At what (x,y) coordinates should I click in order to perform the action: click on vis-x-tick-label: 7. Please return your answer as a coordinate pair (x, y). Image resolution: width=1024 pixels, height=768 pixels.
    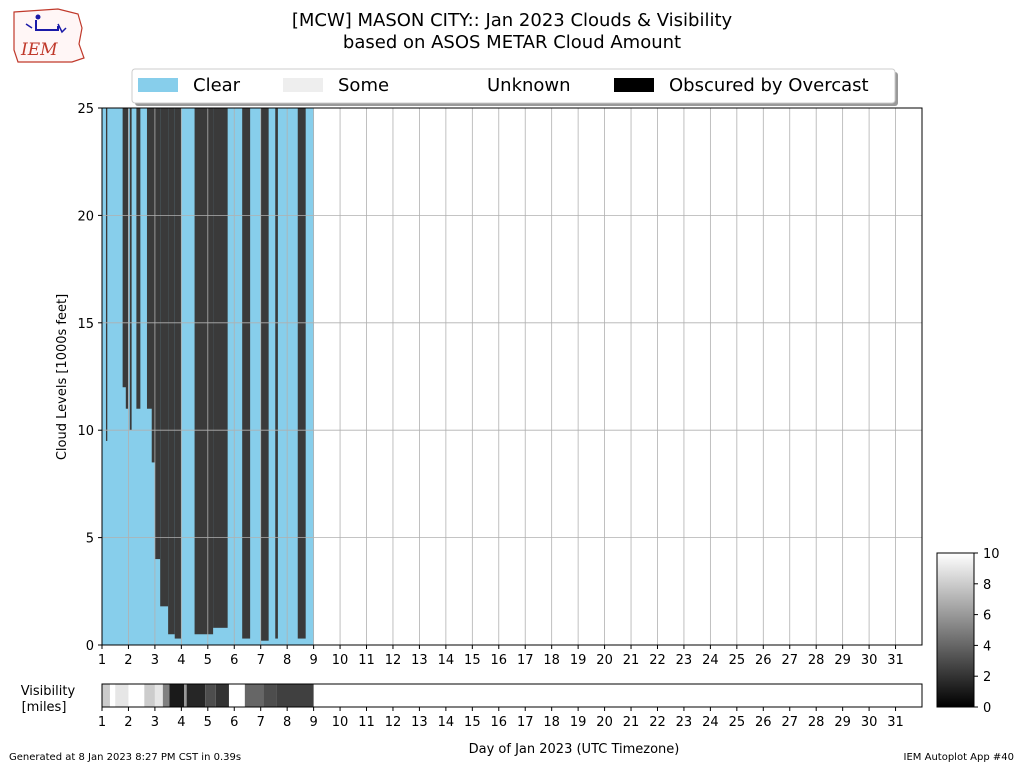
    Looking at the image, I should click on (261, 722).